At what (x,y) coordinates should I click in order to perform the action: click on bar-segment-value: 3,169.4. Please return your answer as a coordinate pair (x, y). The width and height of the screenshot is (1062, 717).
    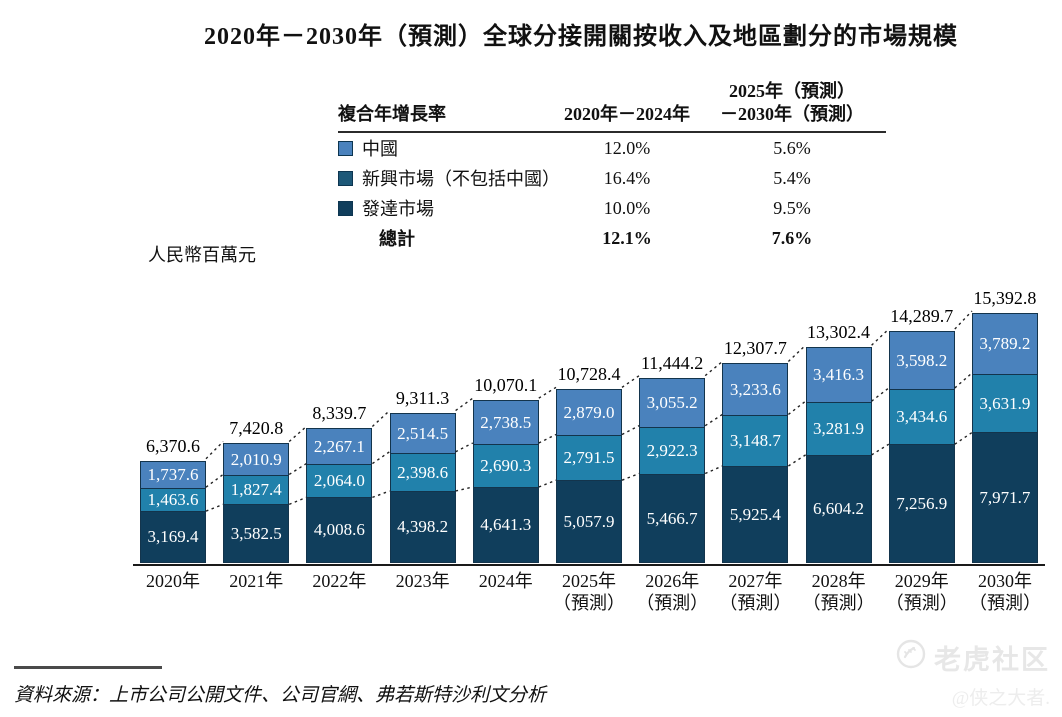
    Looking at the image, I should click on (173, 536).